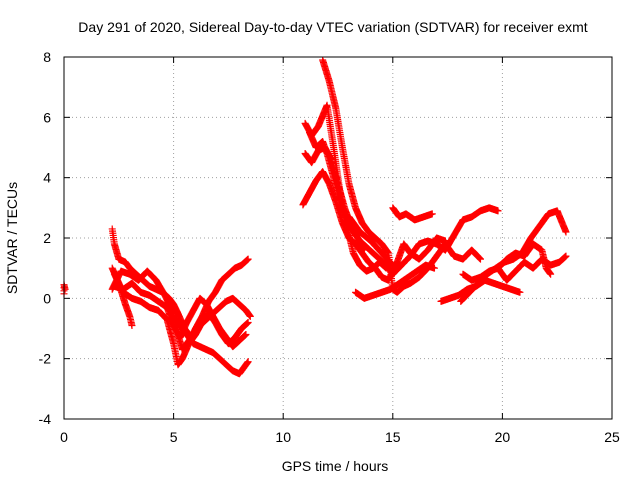 This screenshot has width=640, height=480. What do you see at coordinates (283, 437) in the screenshot?
I see `x-tick-label: 10` at bounding box center [283, 437].